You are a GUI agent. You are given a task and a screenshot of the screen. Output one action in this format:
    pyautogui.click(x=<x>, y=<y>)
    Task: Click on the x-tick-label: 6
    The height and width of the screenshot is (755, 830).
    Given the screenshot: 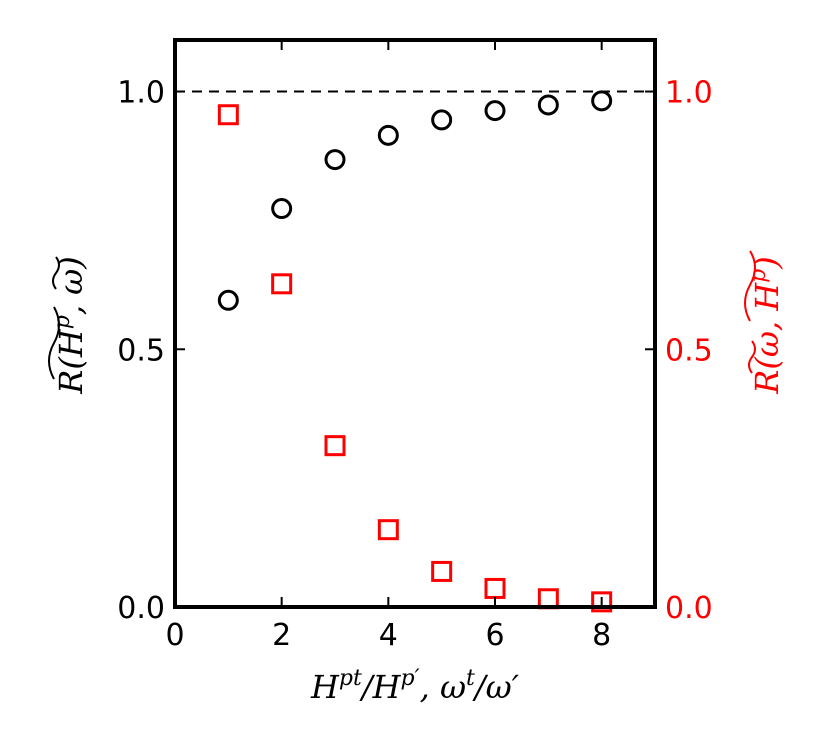 What is the action you would take?
    pyautogui.click(x=494, y=635)
    